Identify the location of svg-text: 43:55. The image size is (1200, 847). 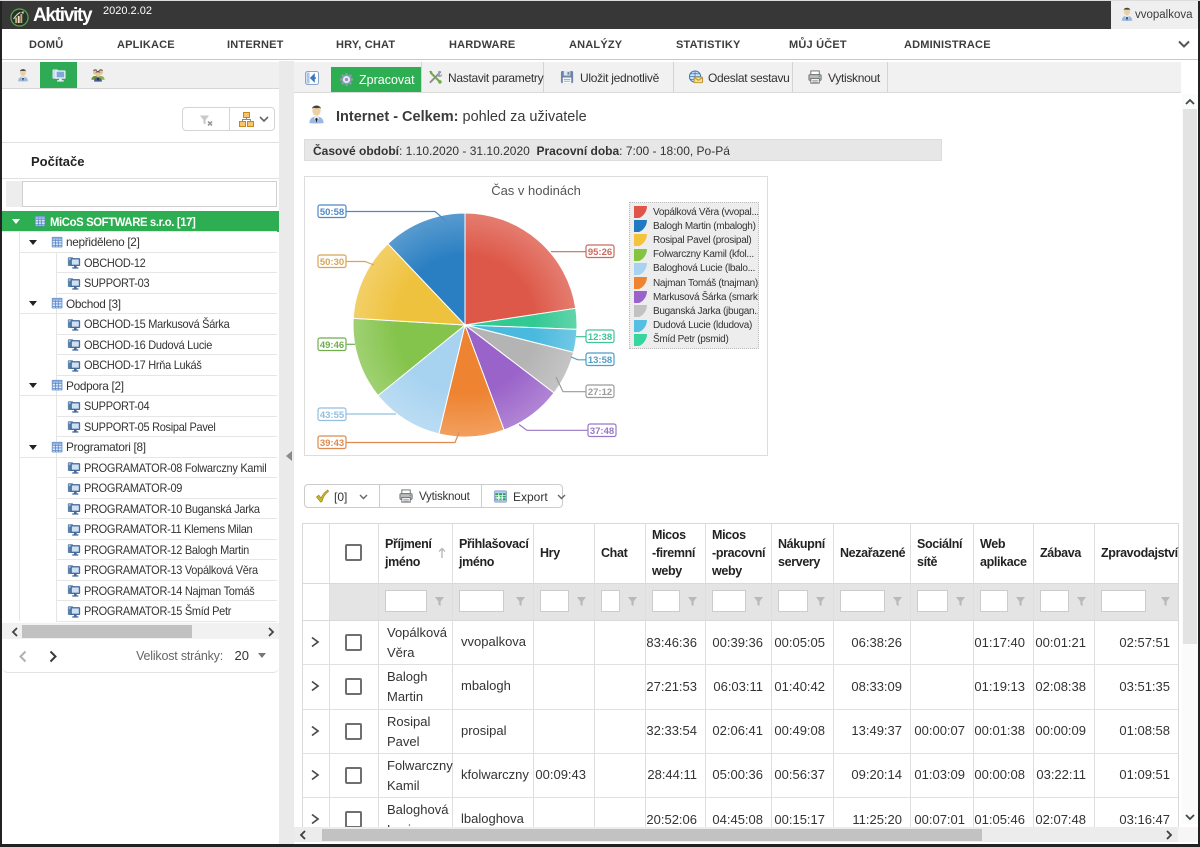
(332, 415).